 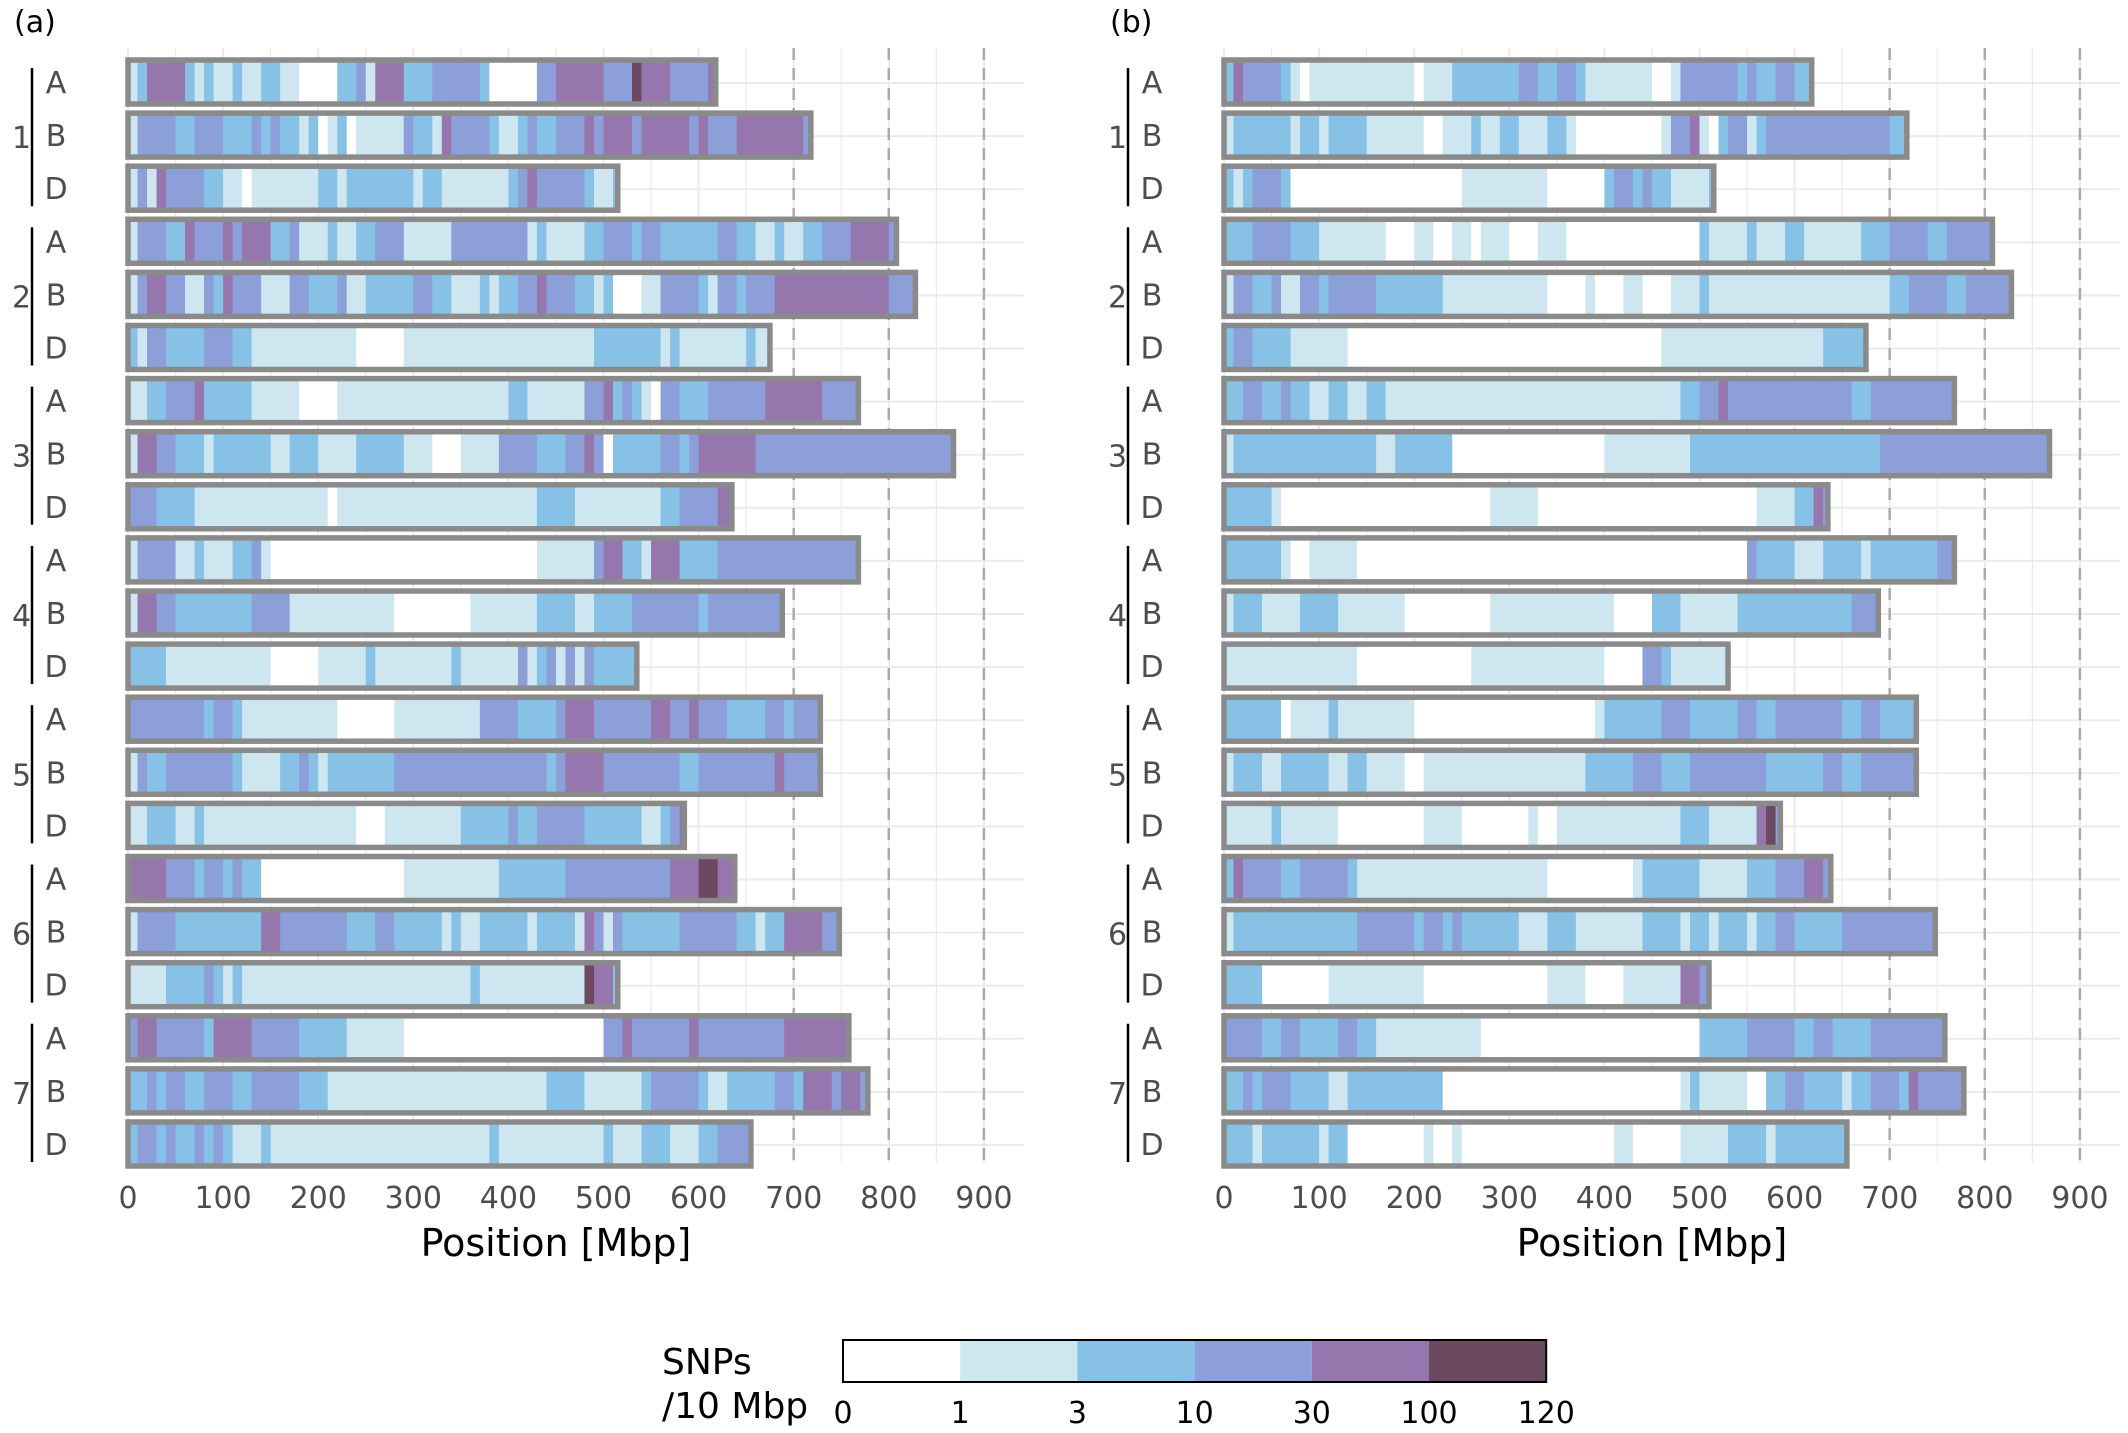 What do you see at coordinates (56, 242) in the screenshot?
I see `subgenome-label: A` at bounding box center [56, 242].